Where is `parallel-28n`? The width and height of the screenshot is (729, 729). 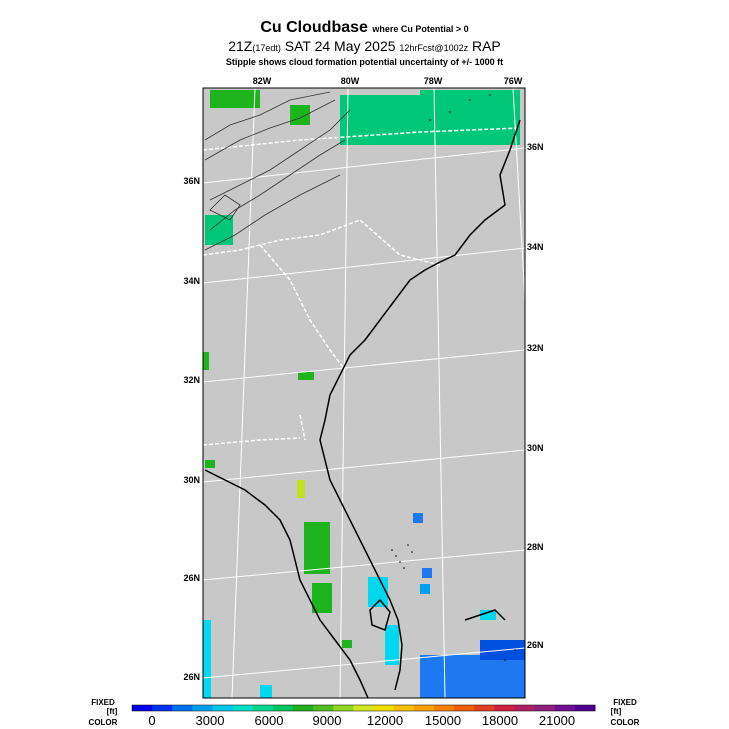
parallel-28n is located at coordinates (364, 565).